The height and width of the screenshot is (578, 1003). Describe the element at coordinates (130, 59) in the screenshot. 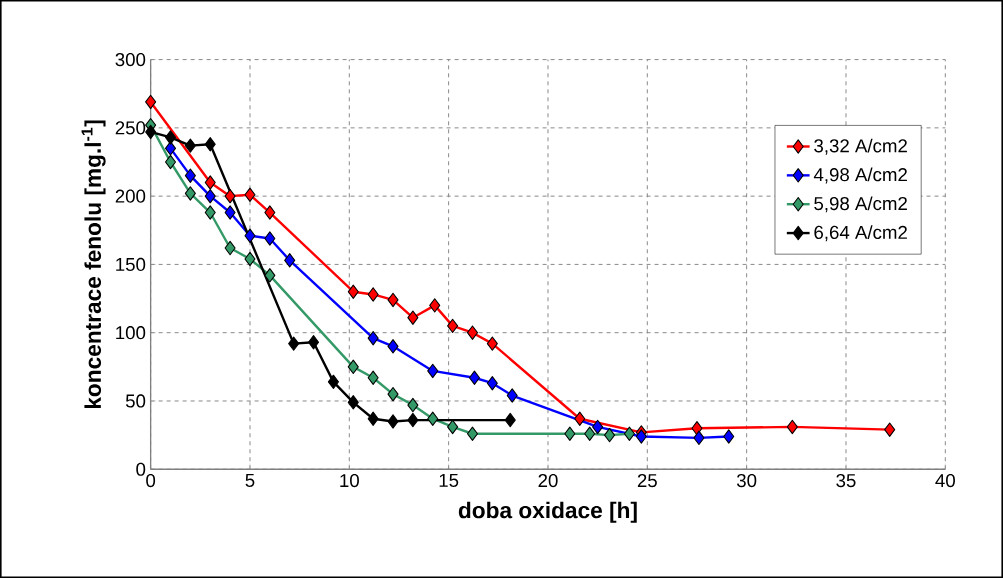

I see `y-tick-label: 300` at that location.